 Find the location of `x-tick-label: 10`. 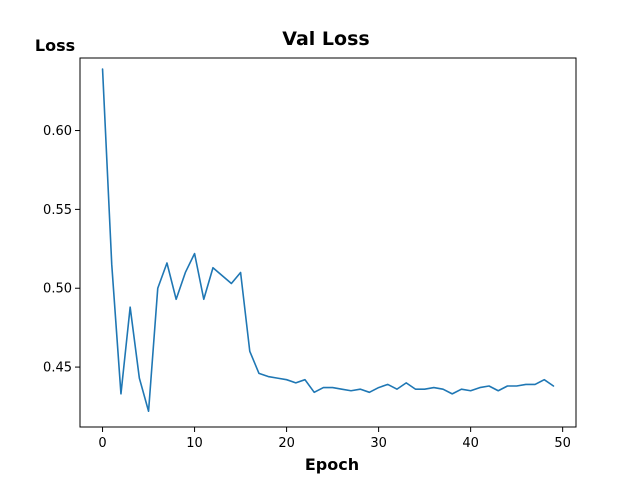

x-tick-label: 10 is located at coordinates (194, 443).